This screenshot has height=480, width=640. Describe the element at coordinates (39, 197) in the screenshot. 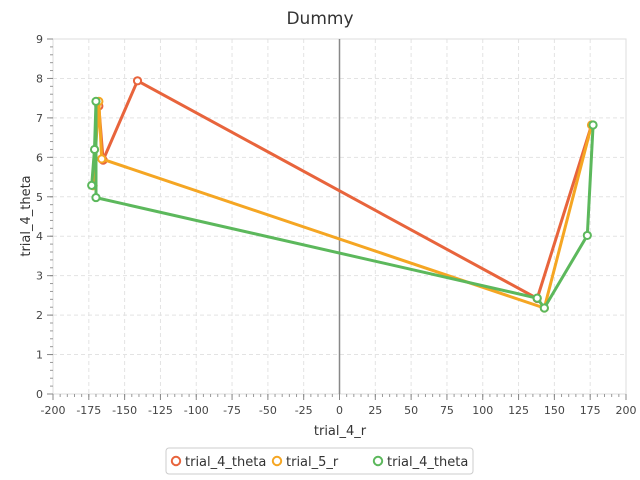

I see `y-tick-label: 5` at that location.